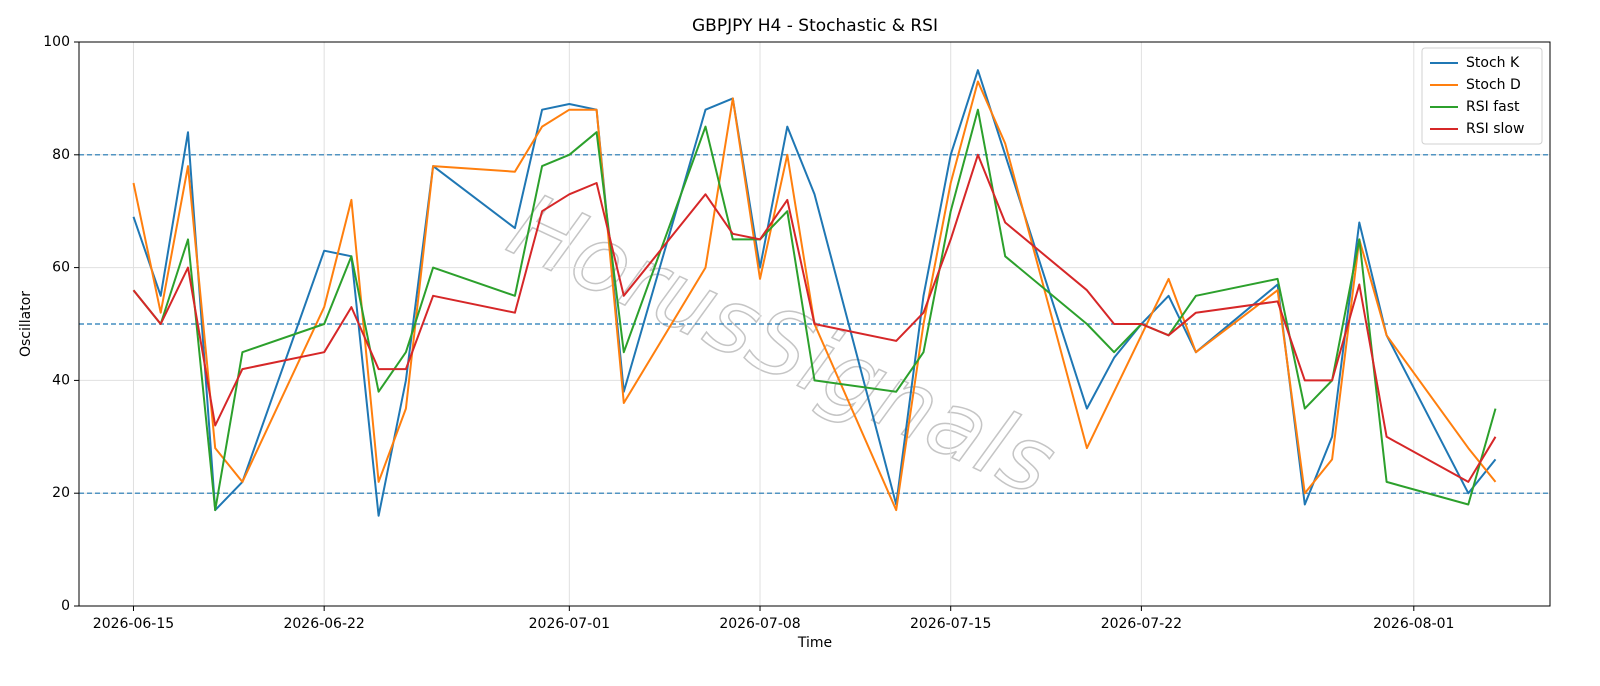 The image size is (1600, 686). Describe the element at coordinates (323, 624) in the screenshot. I see `x-tick-label: 2026-06-22` at that location.